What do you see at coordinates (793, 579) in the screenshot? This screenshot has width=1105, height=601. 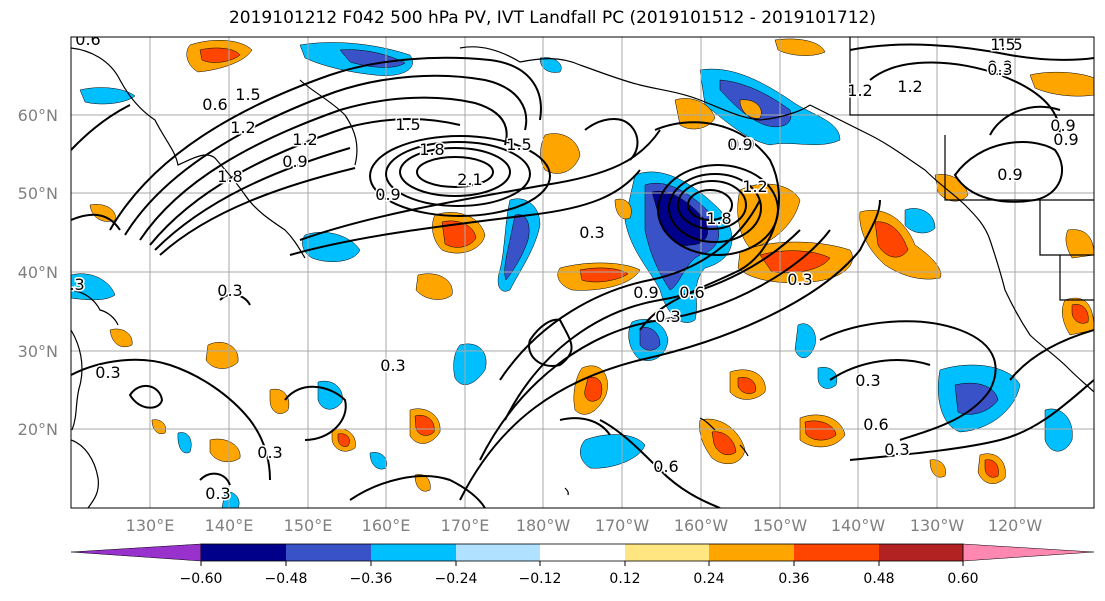 I see `colorbar-tick-label: 0.36` at bounding box center [793, 579].